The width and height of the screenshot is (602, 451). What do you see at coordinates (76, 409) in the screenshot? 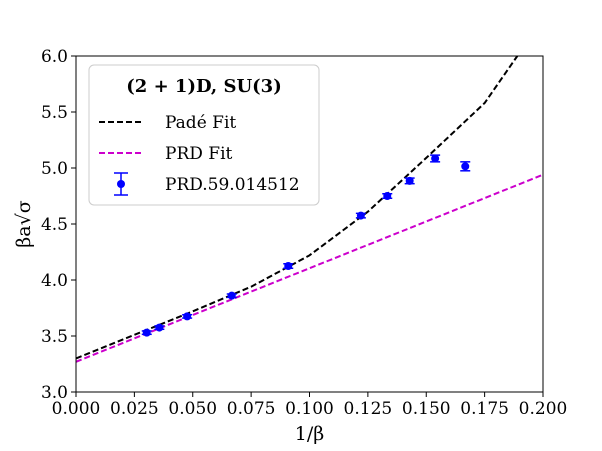
I see `x-tick-label: 0.000` at bounding box center [76, 409].